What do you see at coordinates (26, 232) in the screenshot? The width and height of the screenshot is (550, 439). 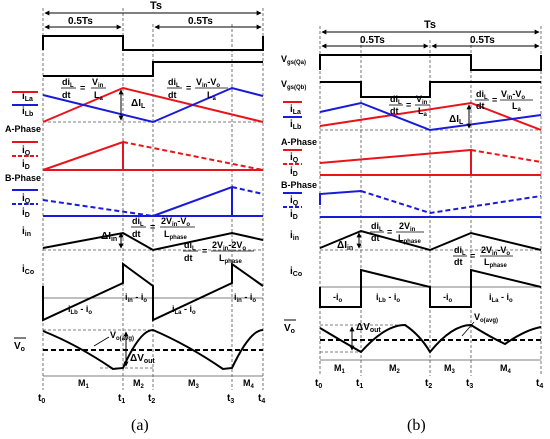 I see `panel-a-iin-label: iin` at bounding box center [26, 232].